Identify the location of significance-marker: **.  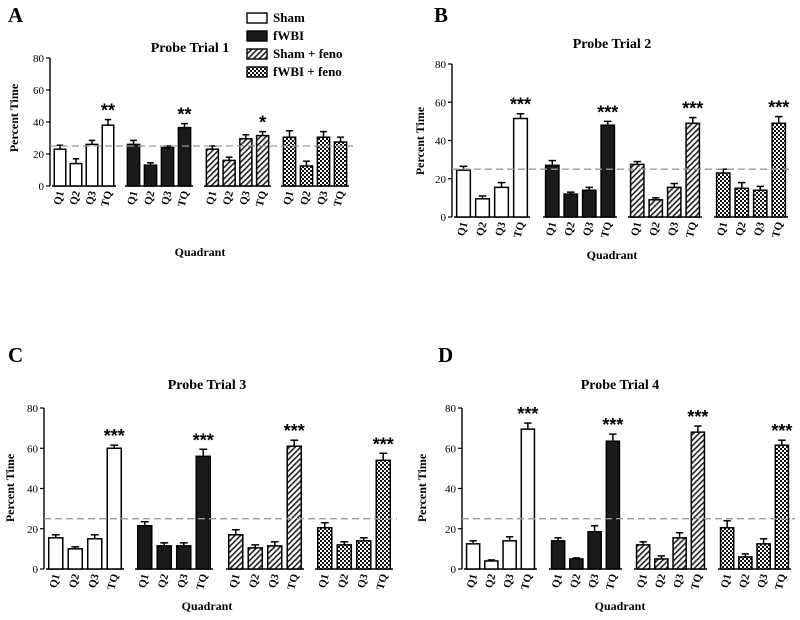
(108, 111).